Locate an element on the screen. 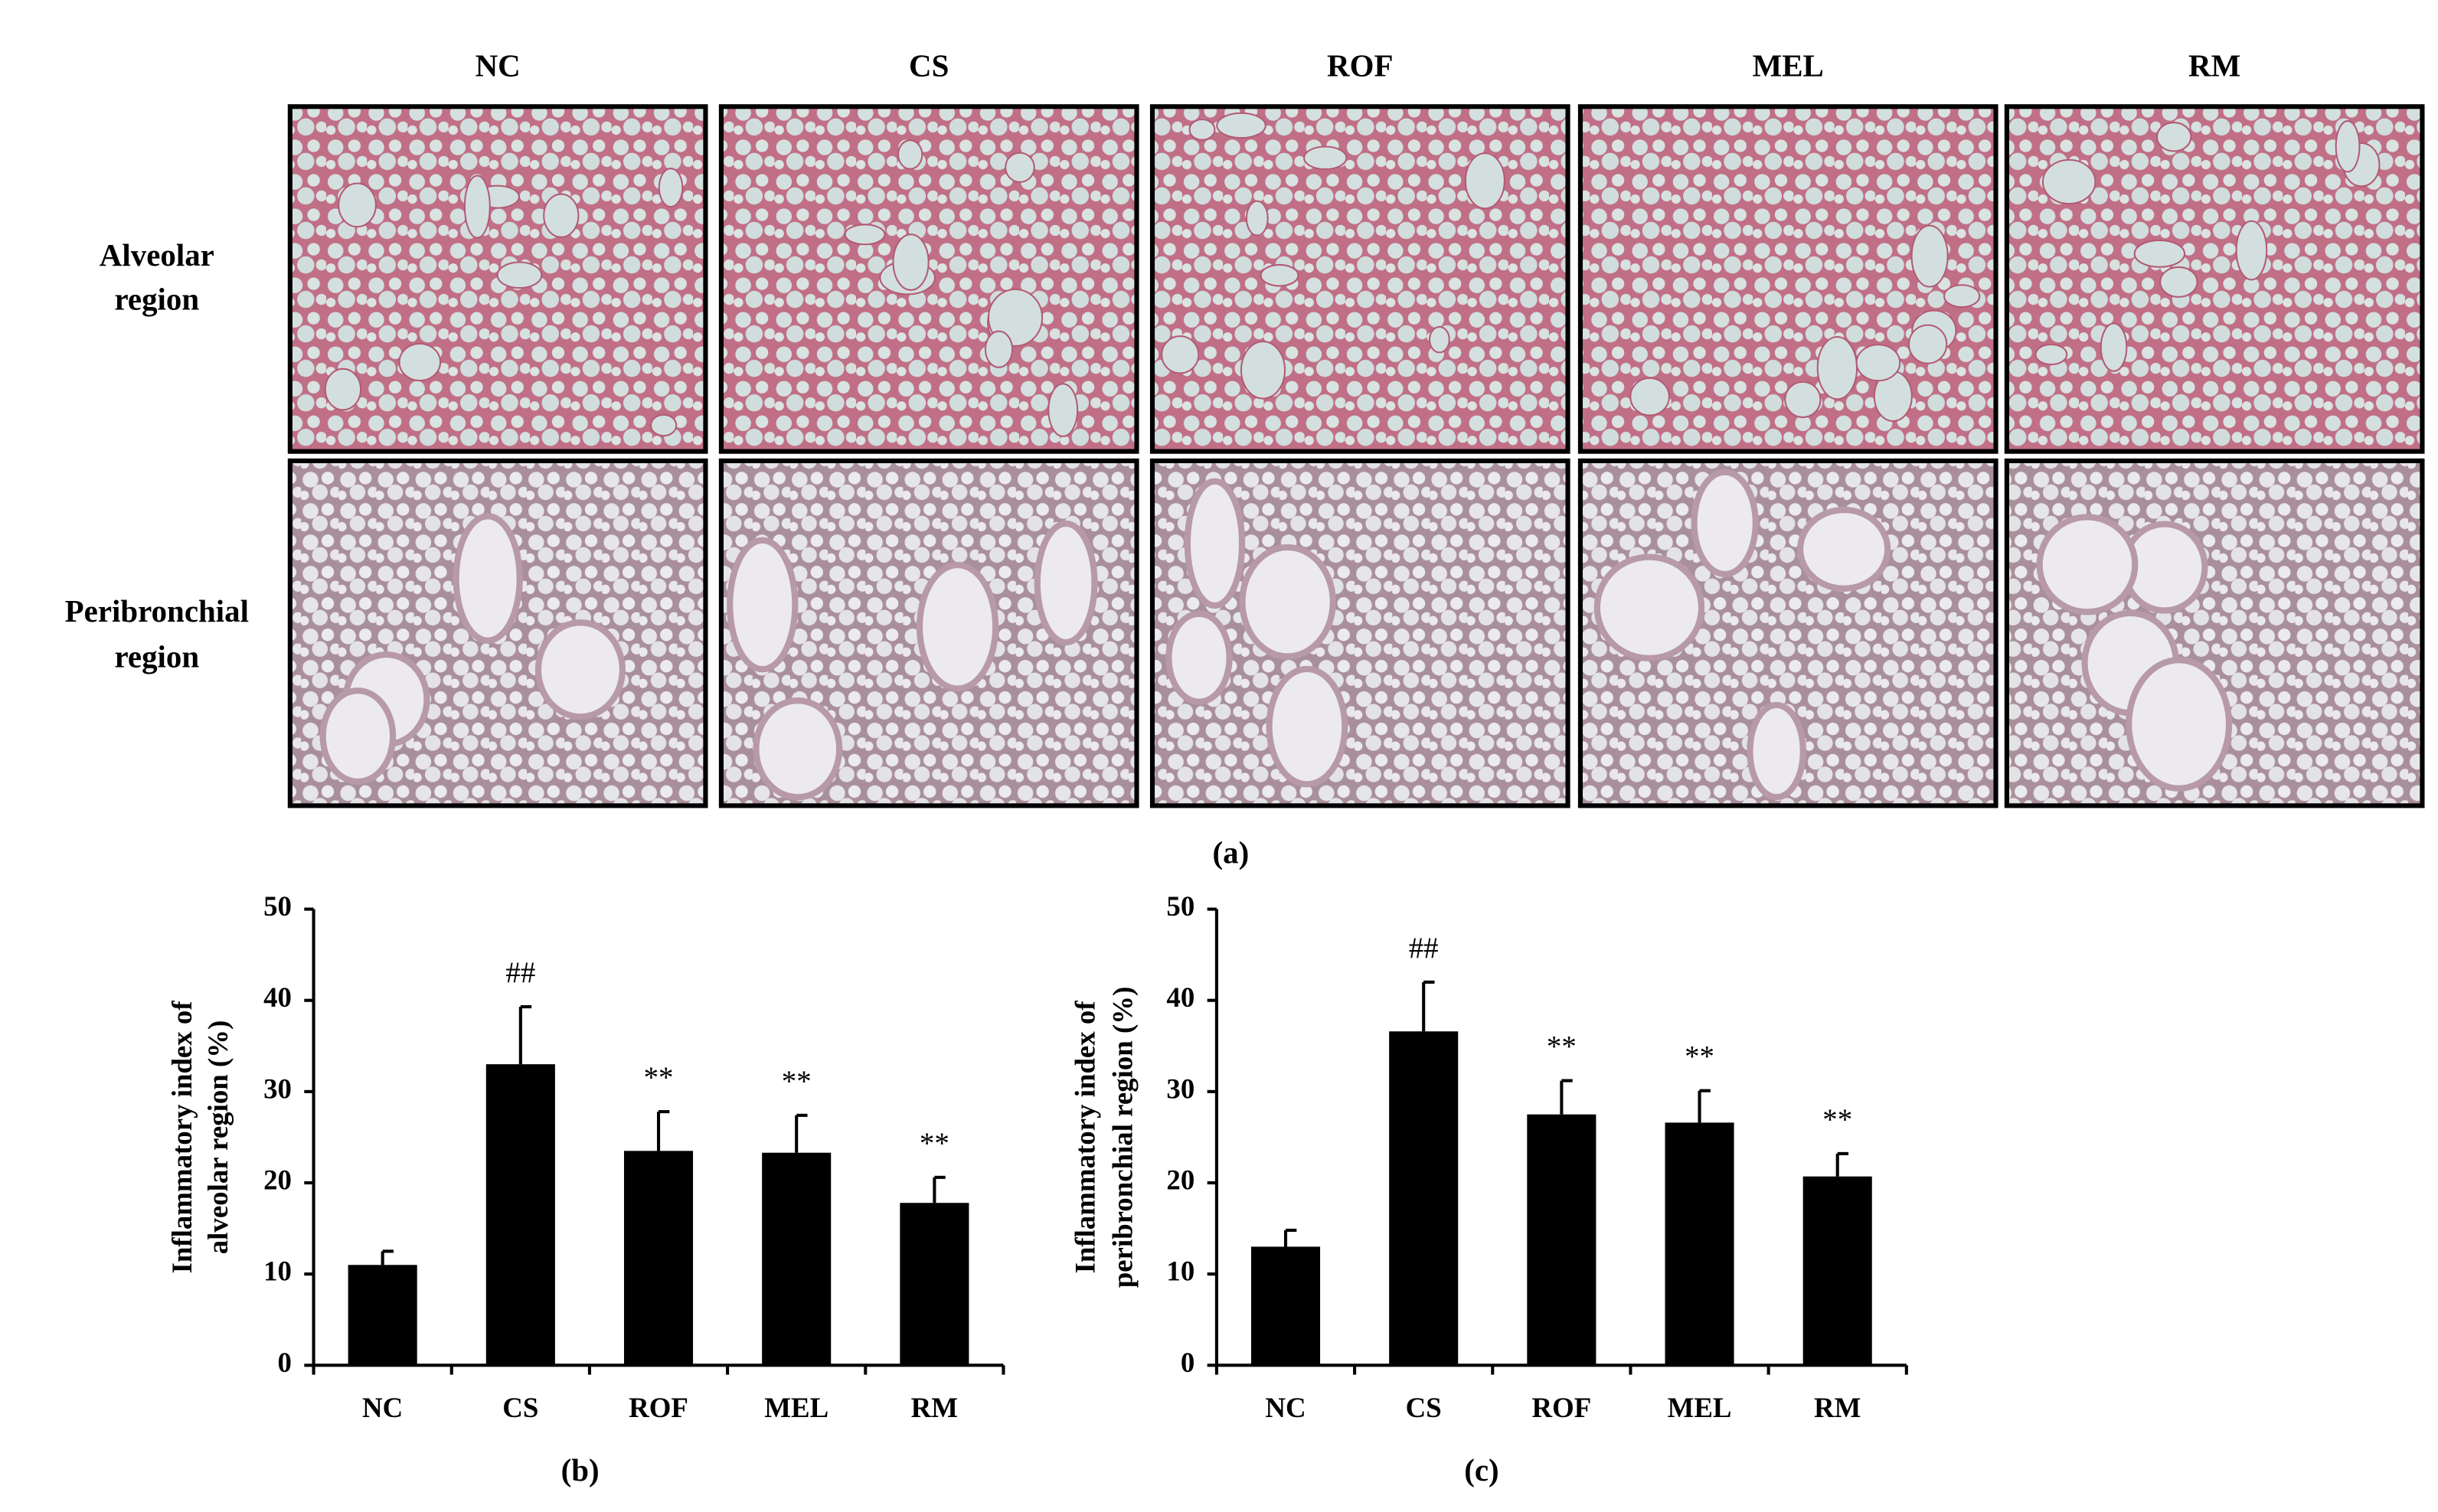 Image resolution: width=2438 pixels, height=1512 pixels. row-label: Alveolar is located at coordinates (157, 255).